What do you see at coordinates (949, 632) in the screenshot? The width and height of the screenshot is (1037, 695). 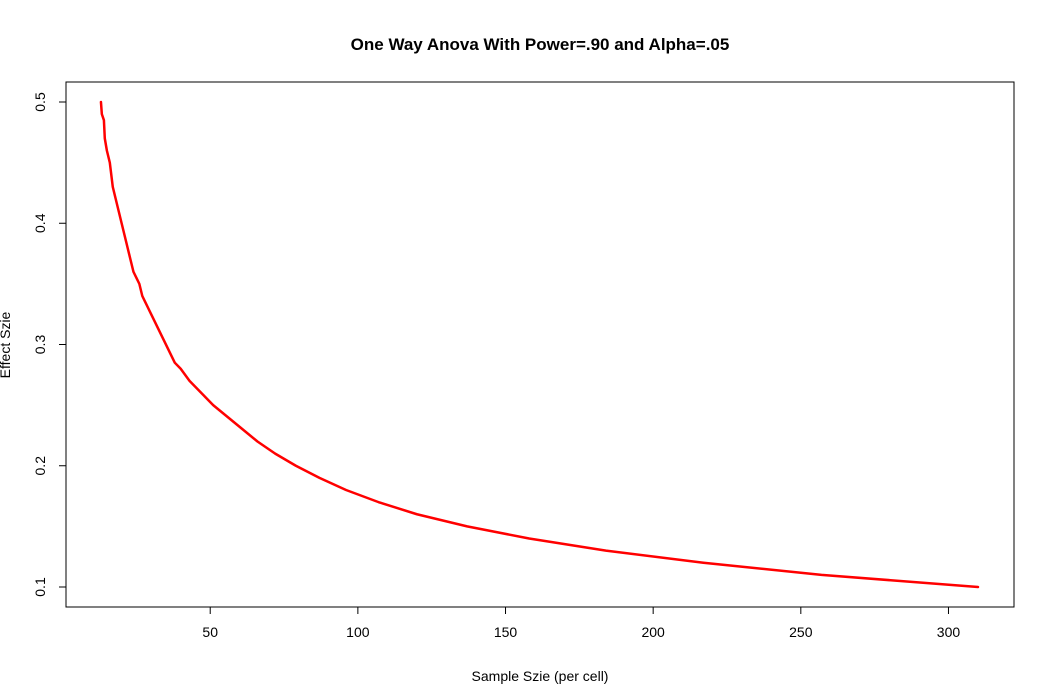 I see `x-tick-label: 300` at bounding box center [949, 632].